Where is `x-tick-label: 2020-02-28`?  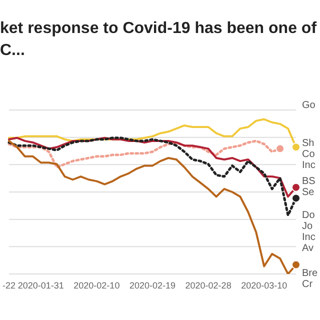
x-tick-label: 2020-02-28 is located at coordinates (208, 285).